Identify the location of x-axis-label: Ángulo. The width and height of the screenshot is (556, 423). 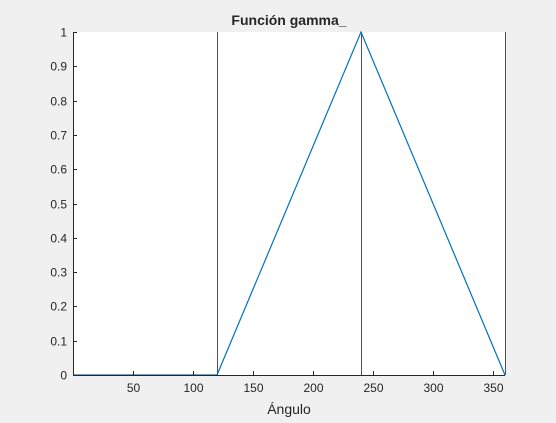
(289, 409).